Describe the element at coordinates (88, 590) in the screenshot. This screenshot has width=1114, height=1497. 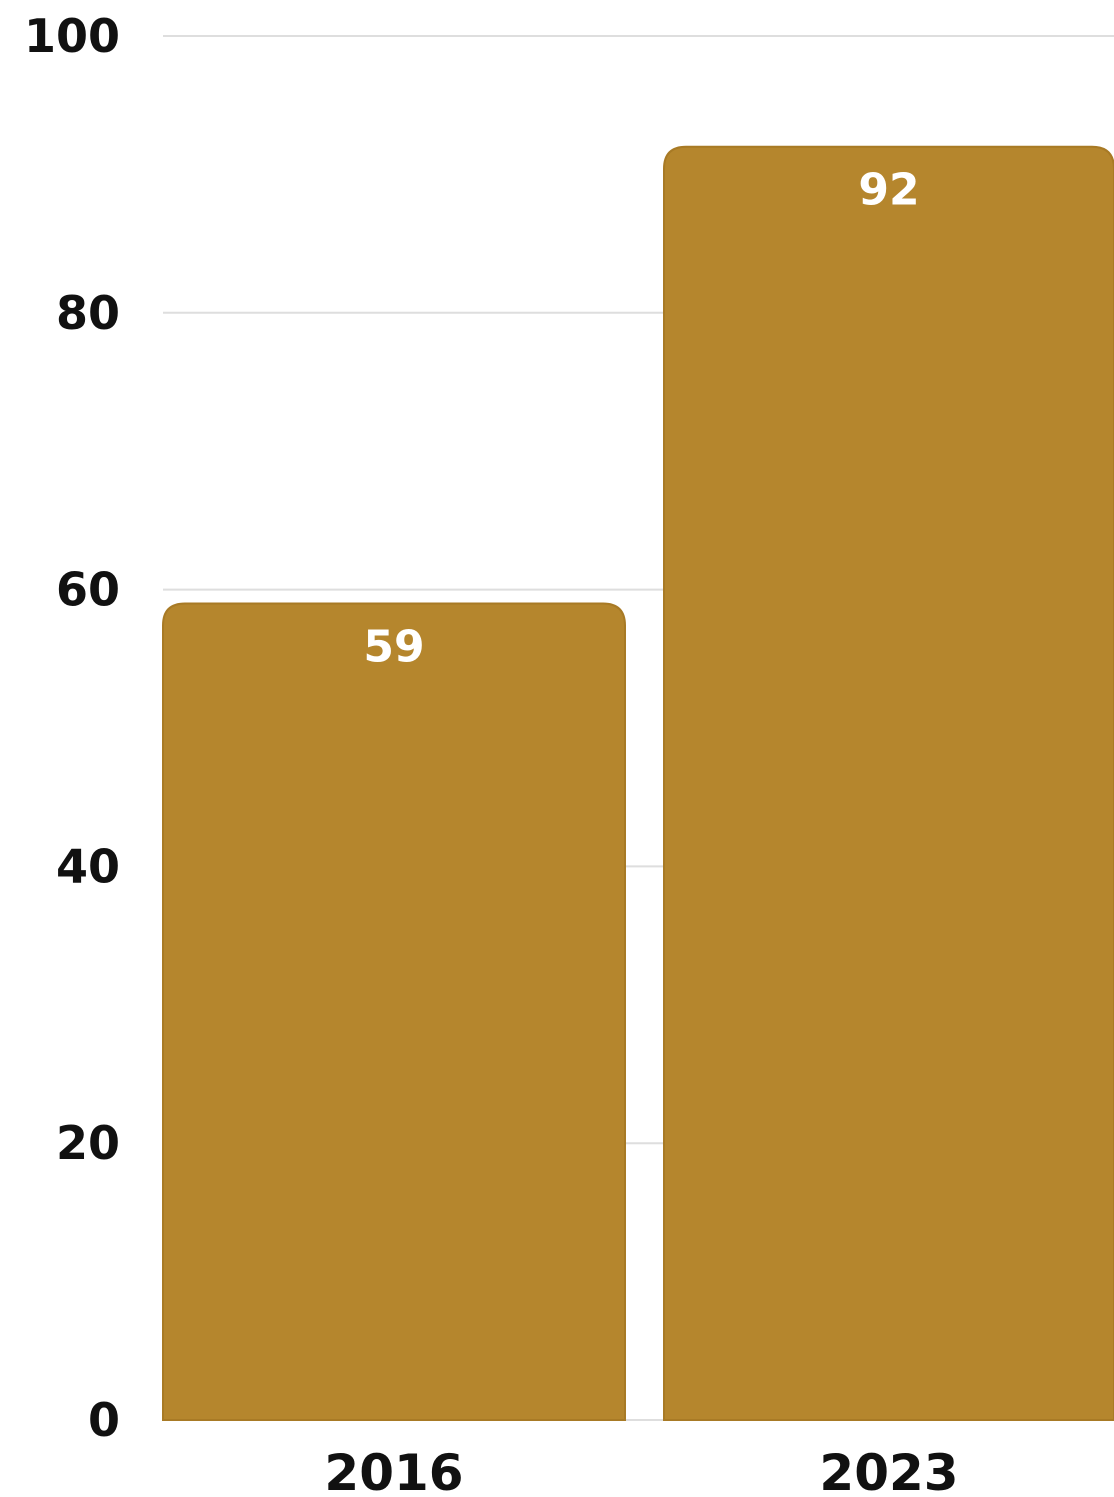
I see `y-tick-label-60: 60` at that location.